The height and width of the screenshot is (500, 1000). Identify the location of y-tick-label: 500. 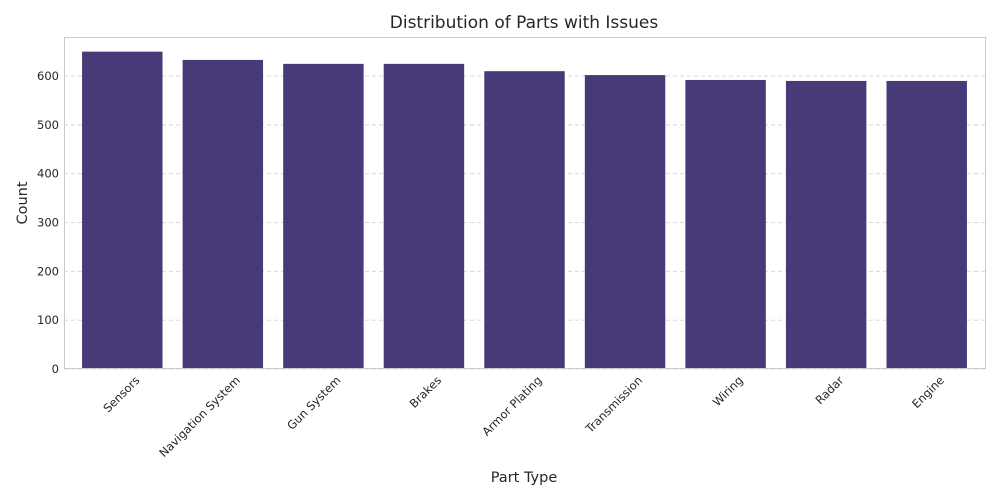
(48, 125).